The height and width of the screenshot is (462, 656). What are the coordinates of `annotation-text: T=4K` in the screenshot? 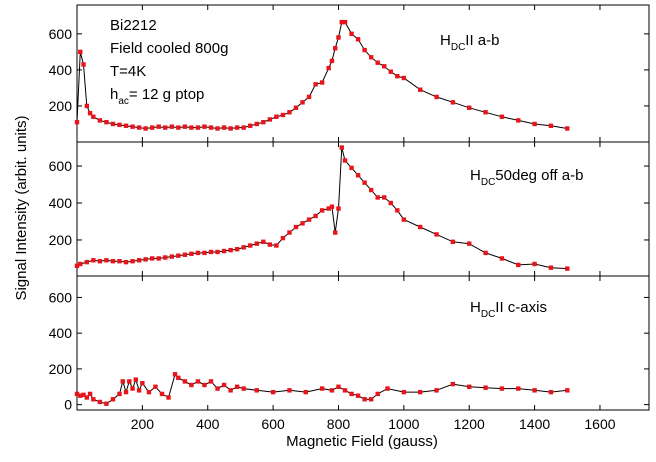 It's located at (128, 71).